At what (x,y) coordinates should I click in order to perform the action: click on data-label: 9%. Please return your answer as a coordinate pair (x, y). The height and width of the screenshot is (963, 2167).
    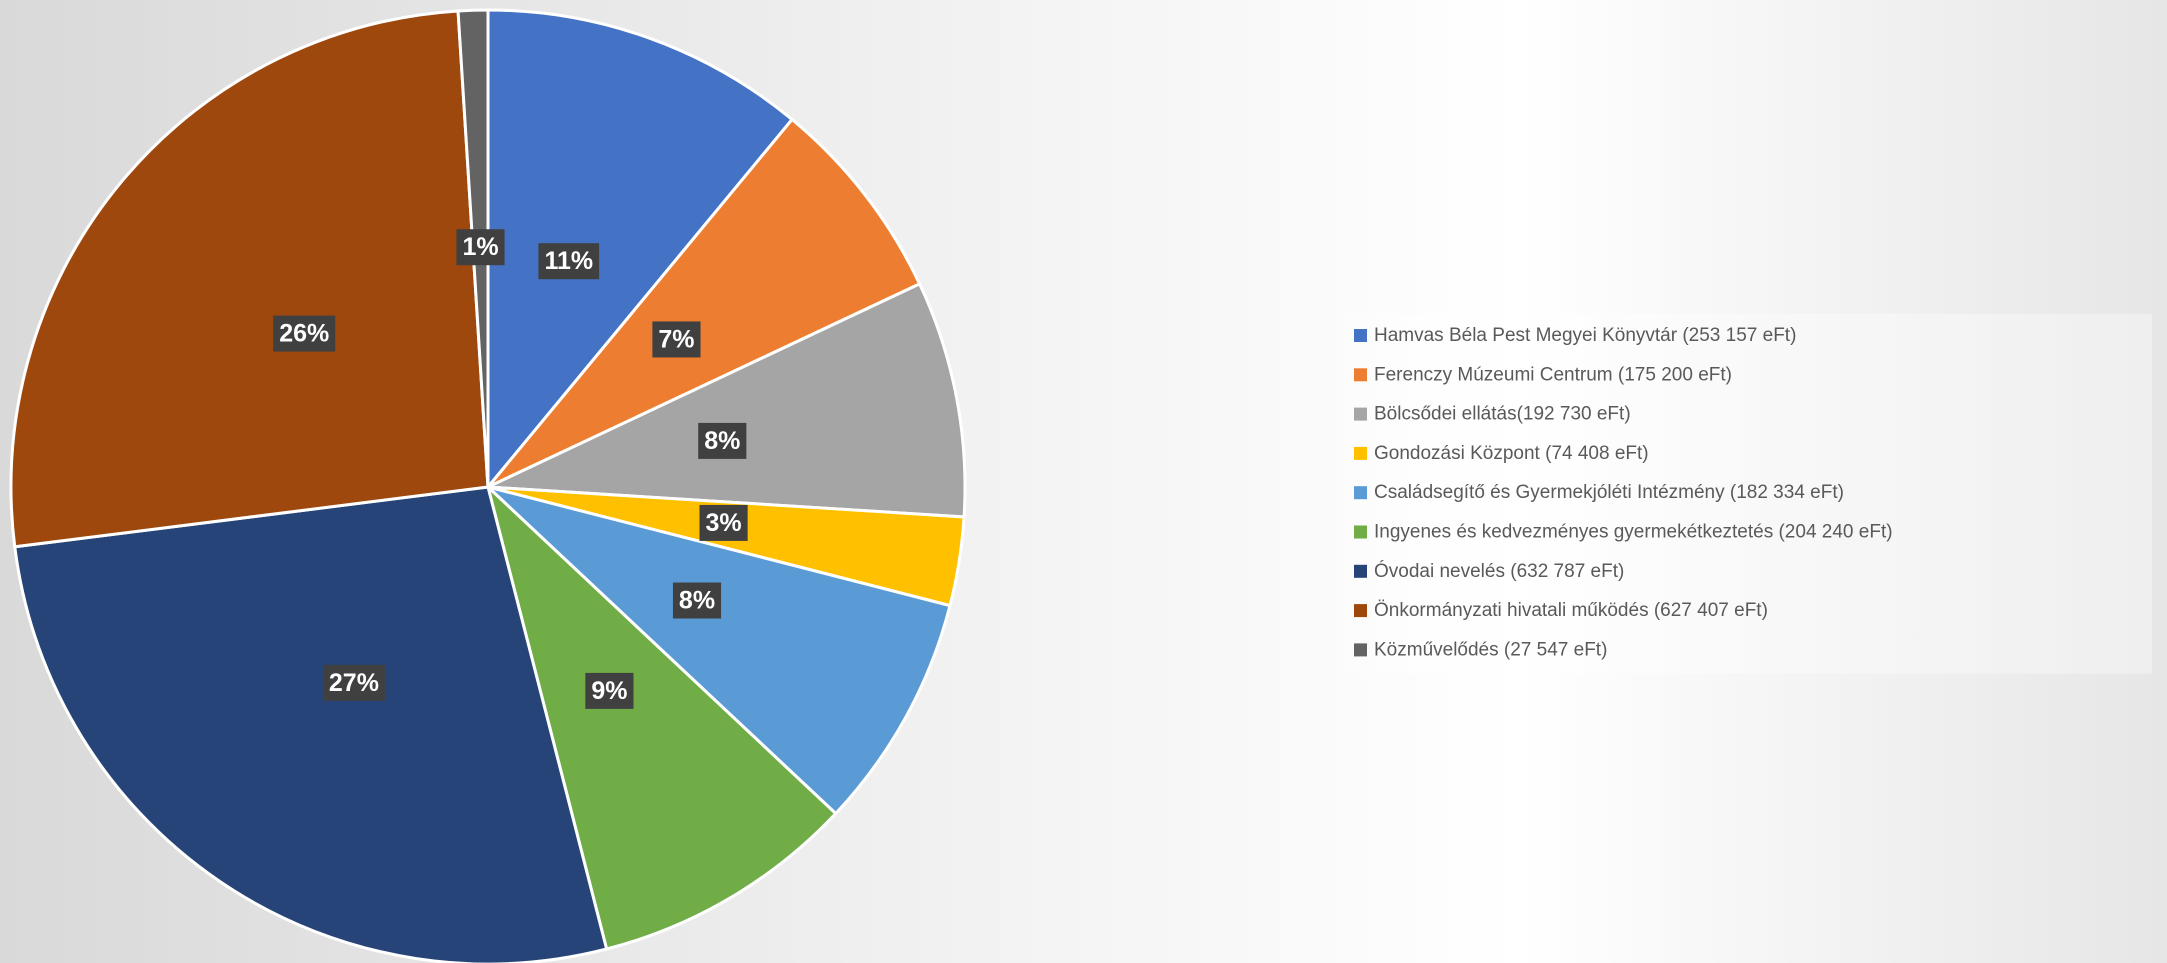
    Looking at the image, I should click on (609, 691).